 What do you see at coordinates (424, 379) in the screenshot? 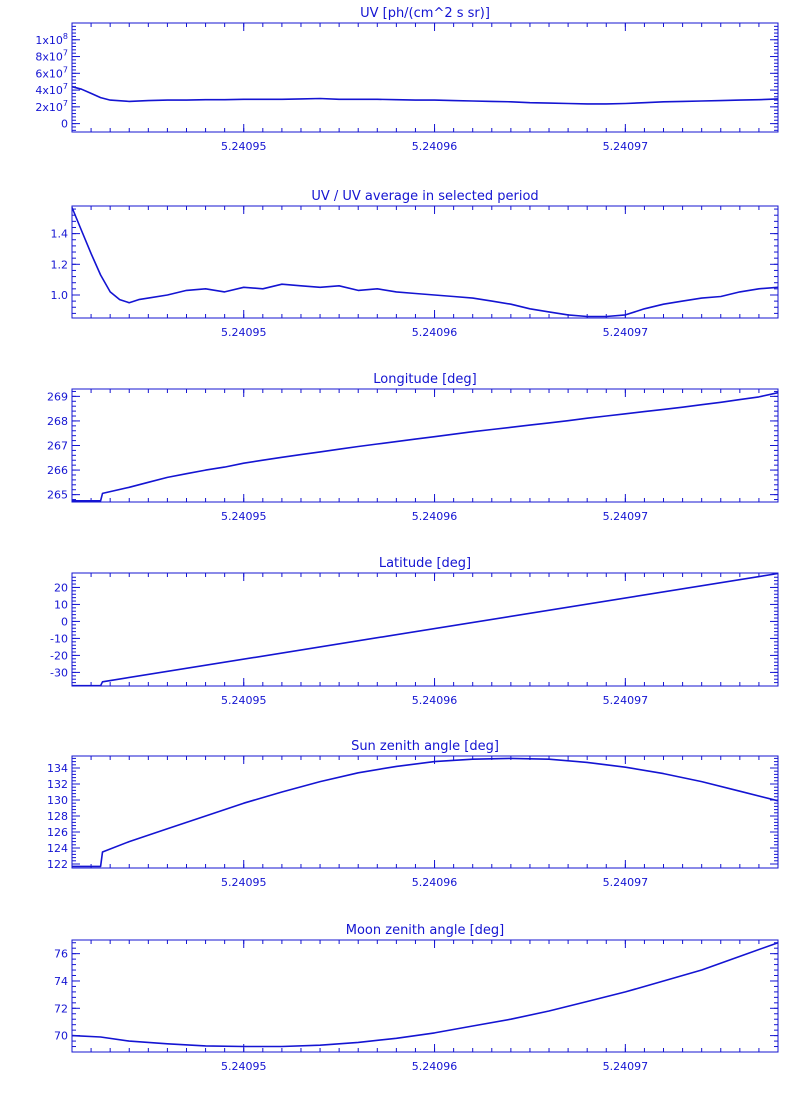
I see `chart-title: Longitude [deg]` at bounding box center [424, 379].